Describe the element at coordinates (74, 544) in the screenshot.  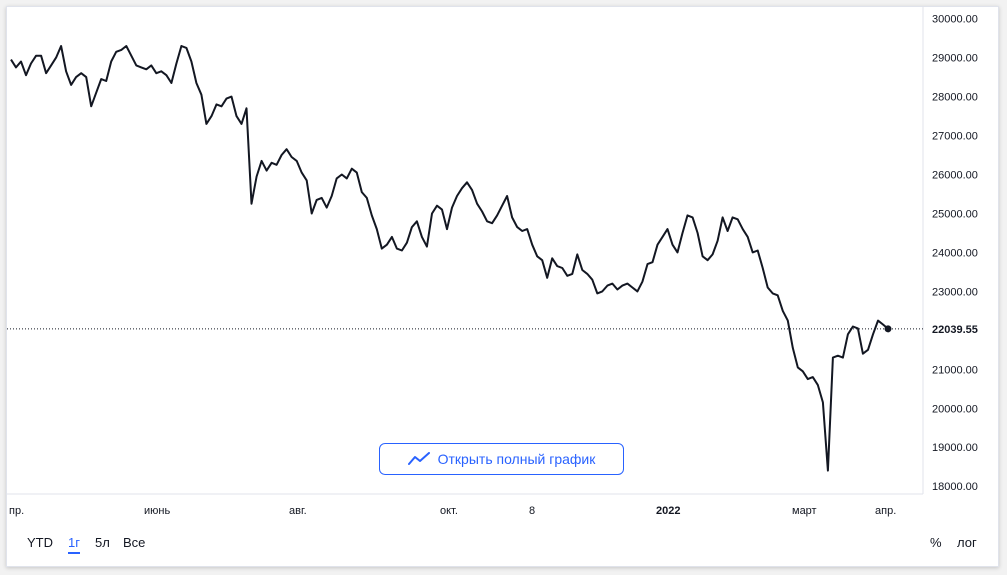
I see `range-1y: 1г` at that location.